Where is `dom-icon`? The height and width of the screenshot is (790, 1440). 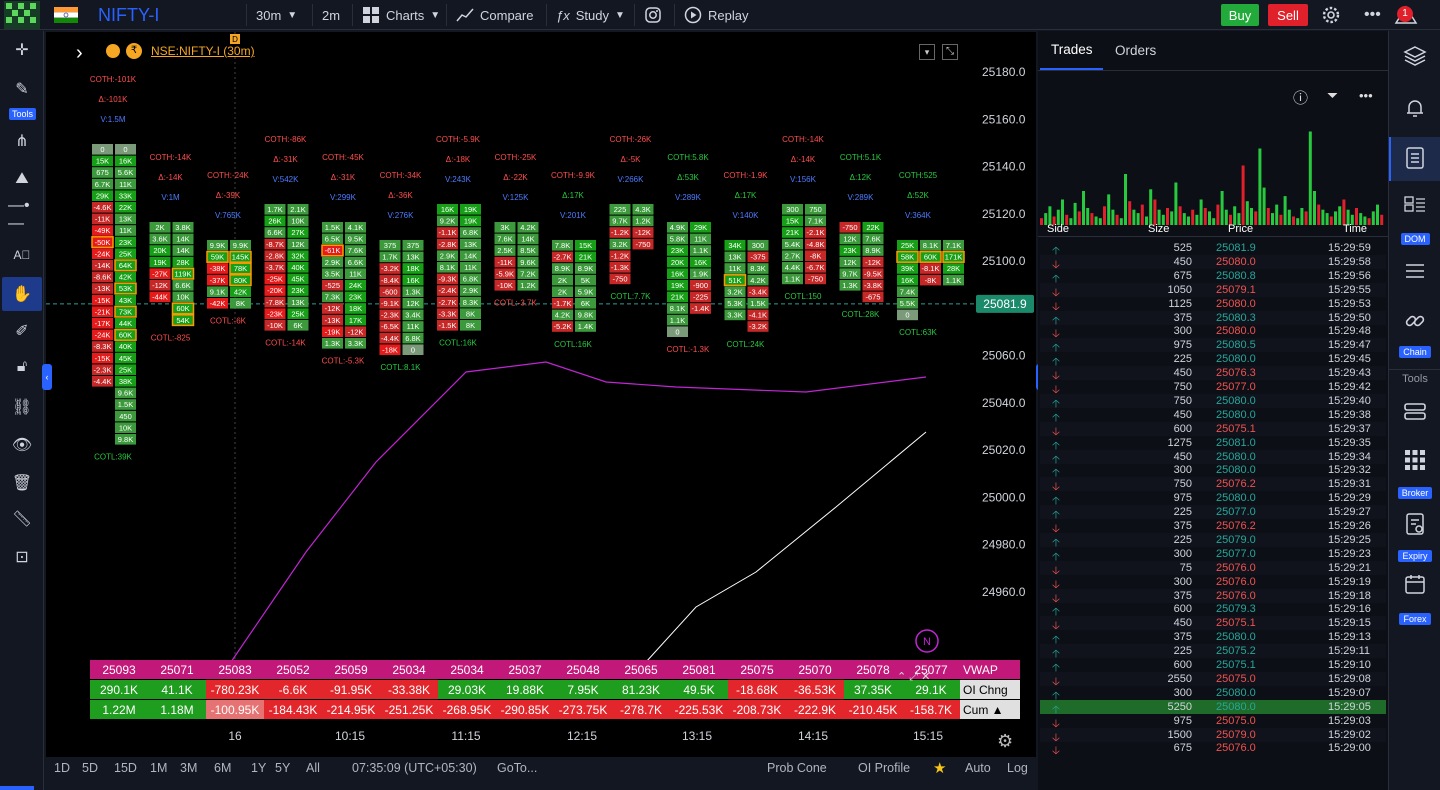 dom-icon is located at coordinates (1415, 206).